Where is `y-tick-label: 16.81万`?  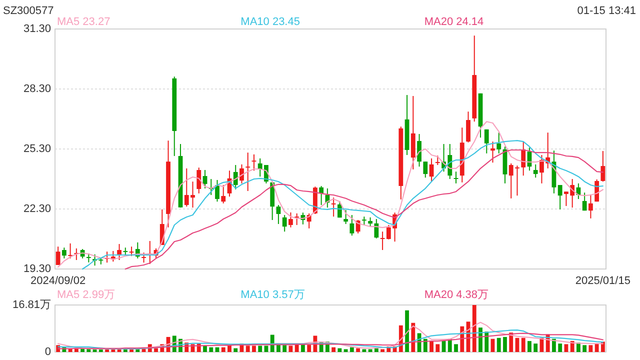
y-tick-label: 16.81万 is located at coordinates (31, 304).